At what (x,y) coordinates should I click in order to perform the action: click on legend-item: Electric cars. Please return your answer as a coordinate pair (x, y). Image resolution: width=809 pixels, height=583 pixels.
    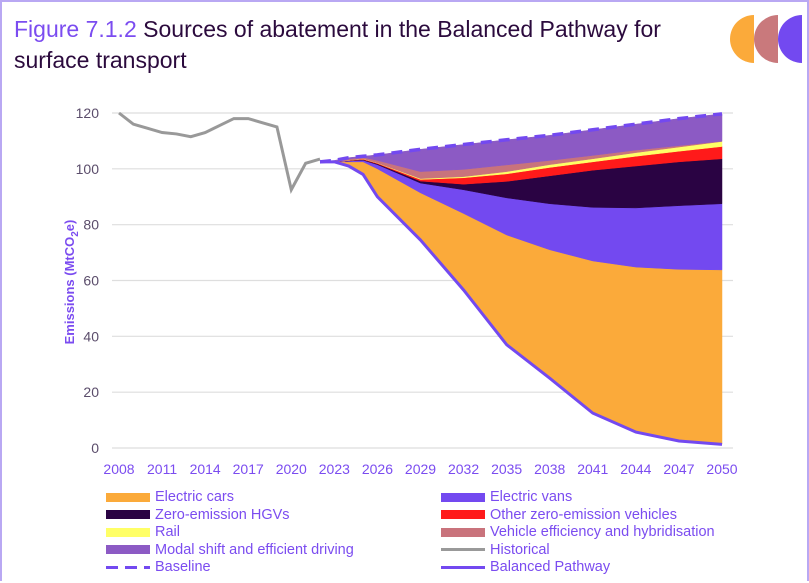
    Looking at the image, I should click on (170, 497).